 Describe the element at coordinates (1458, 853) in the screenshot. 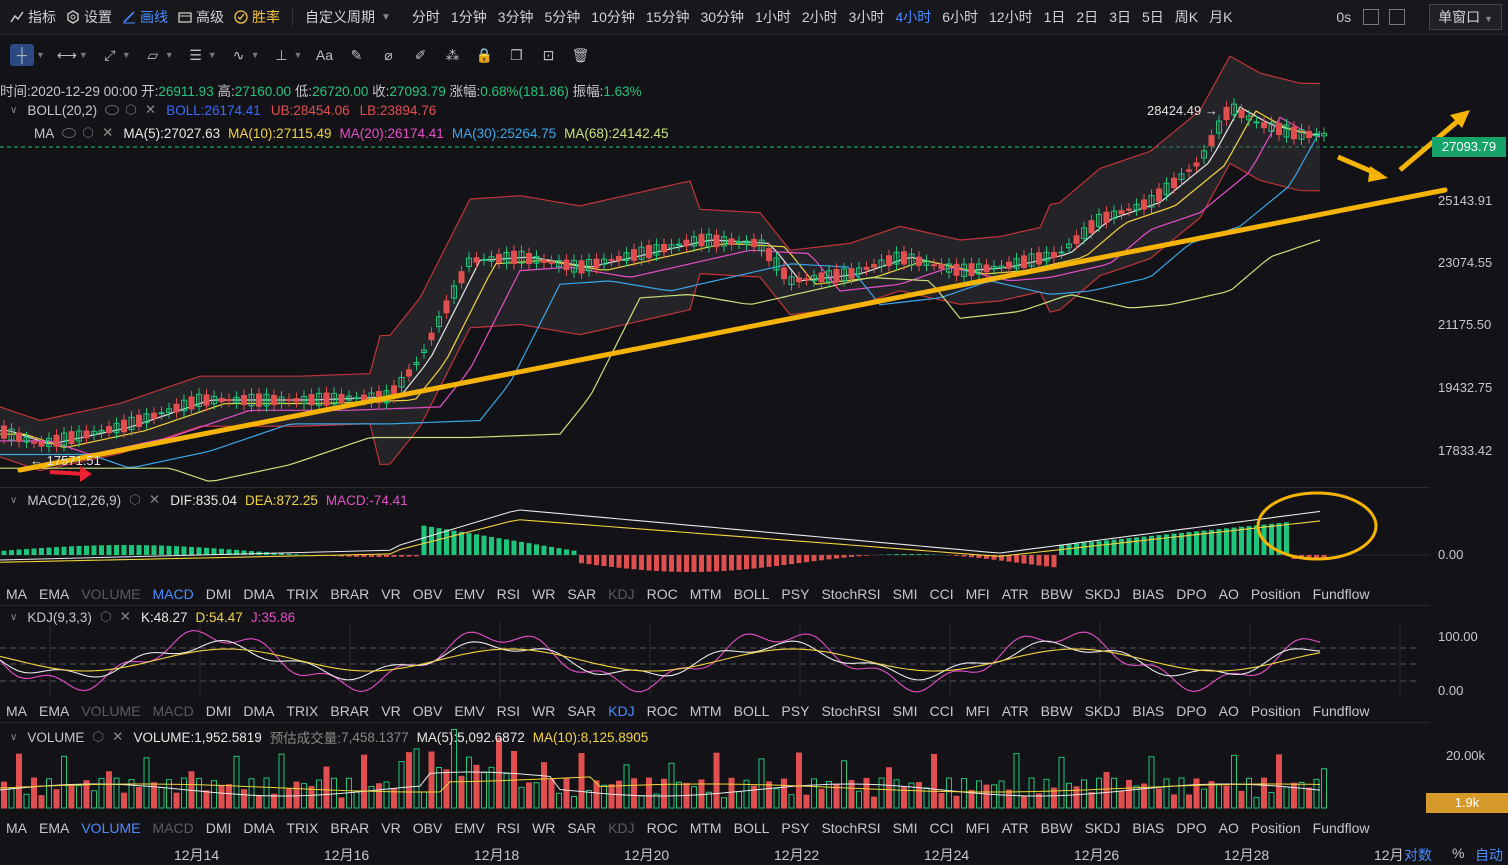

I see `percent-toggle: %` at that location.